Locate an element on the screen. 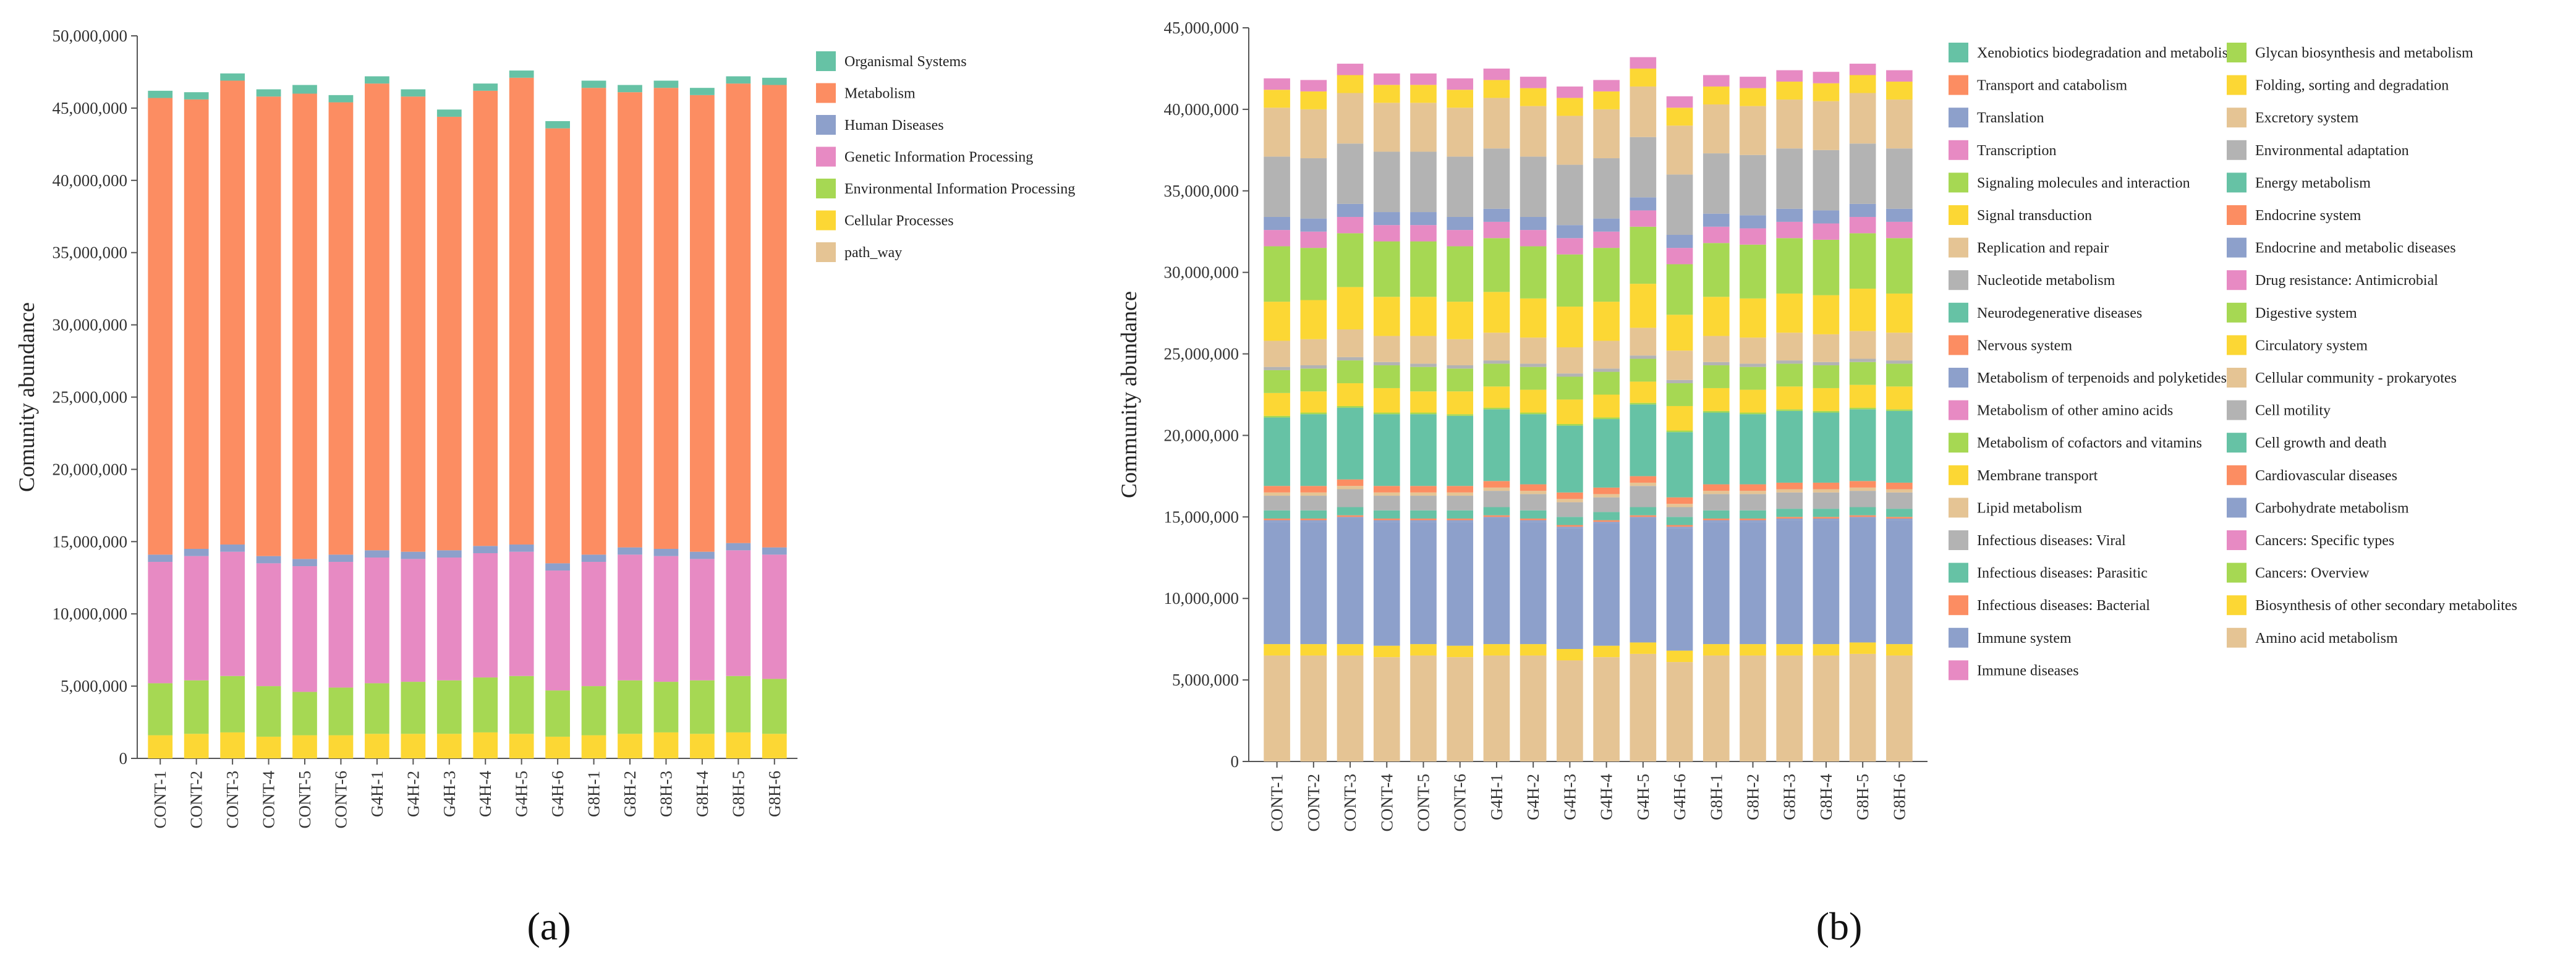 This screenshot has height=971, width=2576. chart-b-right-legend-label: Glycan biosynthesis and metabolism is located at coordinates (2364, 53).